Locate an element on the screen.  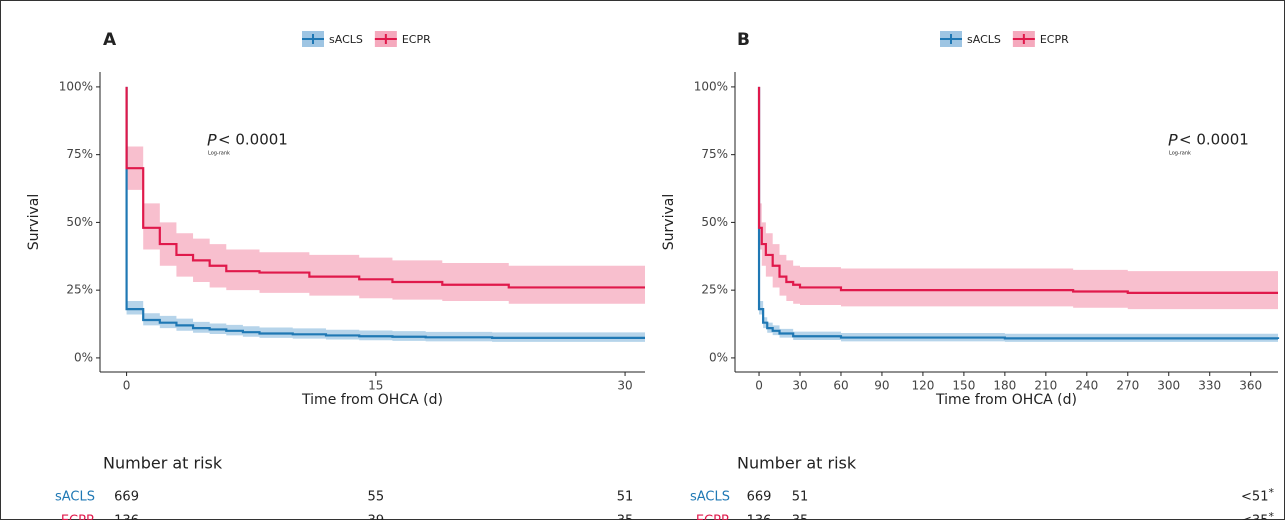
risk-value: <35* is located at coordinates (1257, 515).